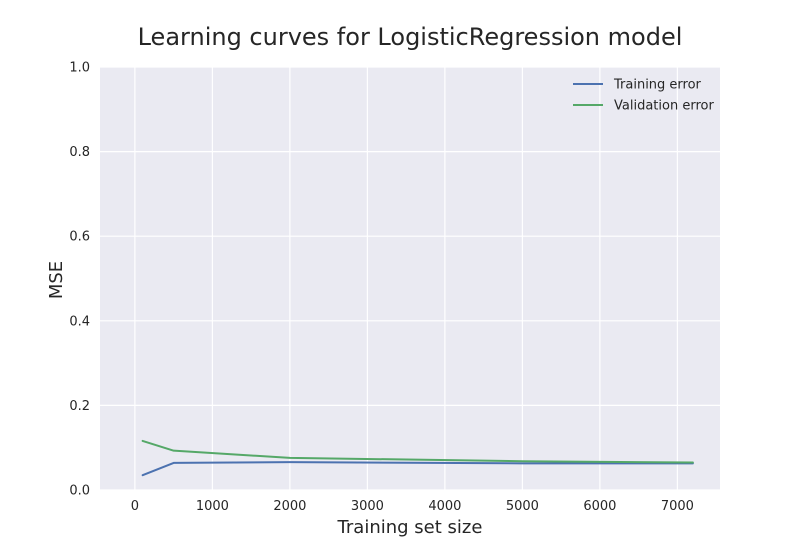 Image resolution: width=800 pixels, height=550 pixels. Describe the element at coordinates (289, 506) in the screenshot. I see `x-tick-label: 2000` at that location.